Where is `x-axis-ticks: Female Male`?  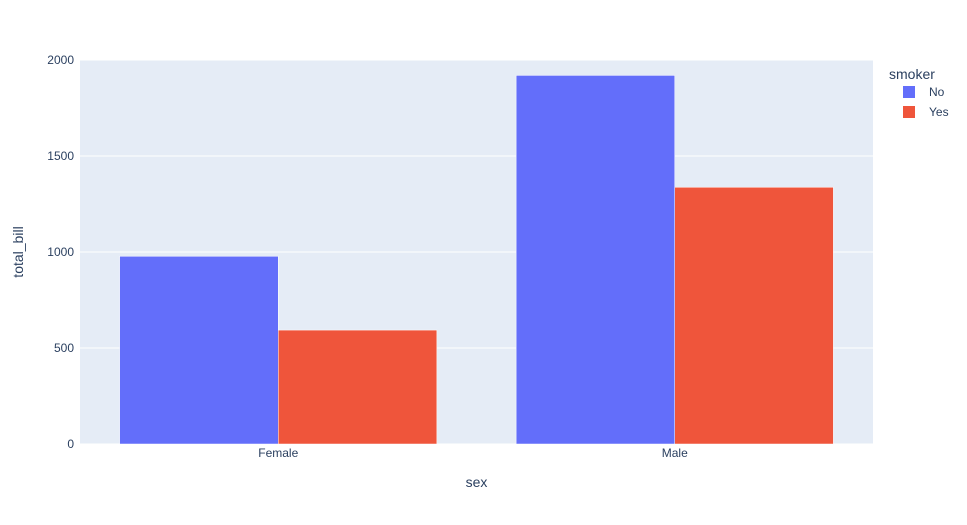
x-axis-ticks: Female Male is located at coordinates (473, 453).